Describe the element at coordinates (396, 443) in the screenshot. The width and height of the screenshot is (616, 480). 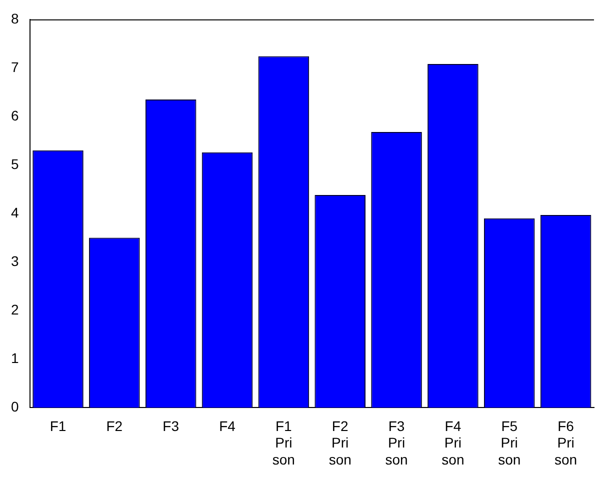
I see `x-tick-label: F3 Pri son` at that location.